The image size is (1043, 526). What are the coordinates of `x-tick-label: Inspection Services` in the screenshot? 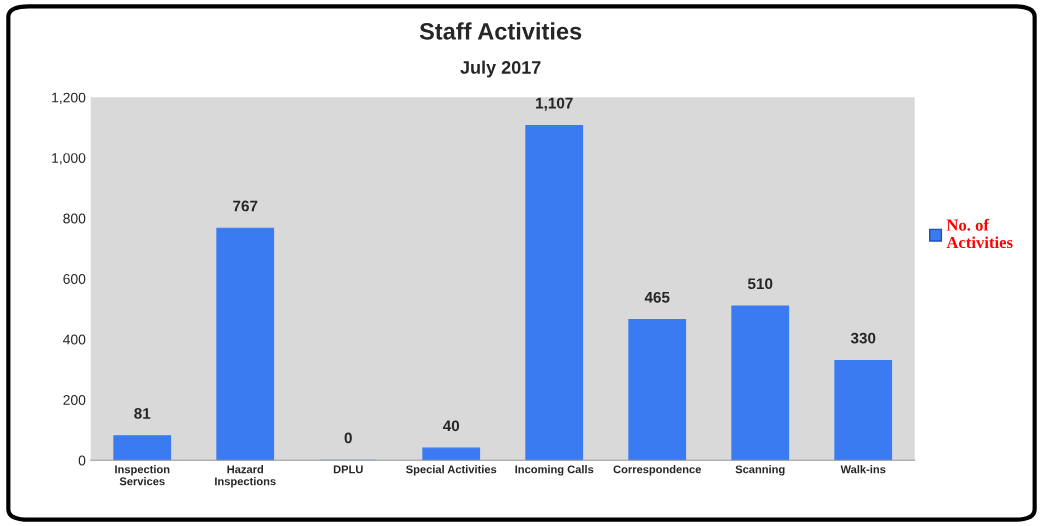 It's located at (142, 475).